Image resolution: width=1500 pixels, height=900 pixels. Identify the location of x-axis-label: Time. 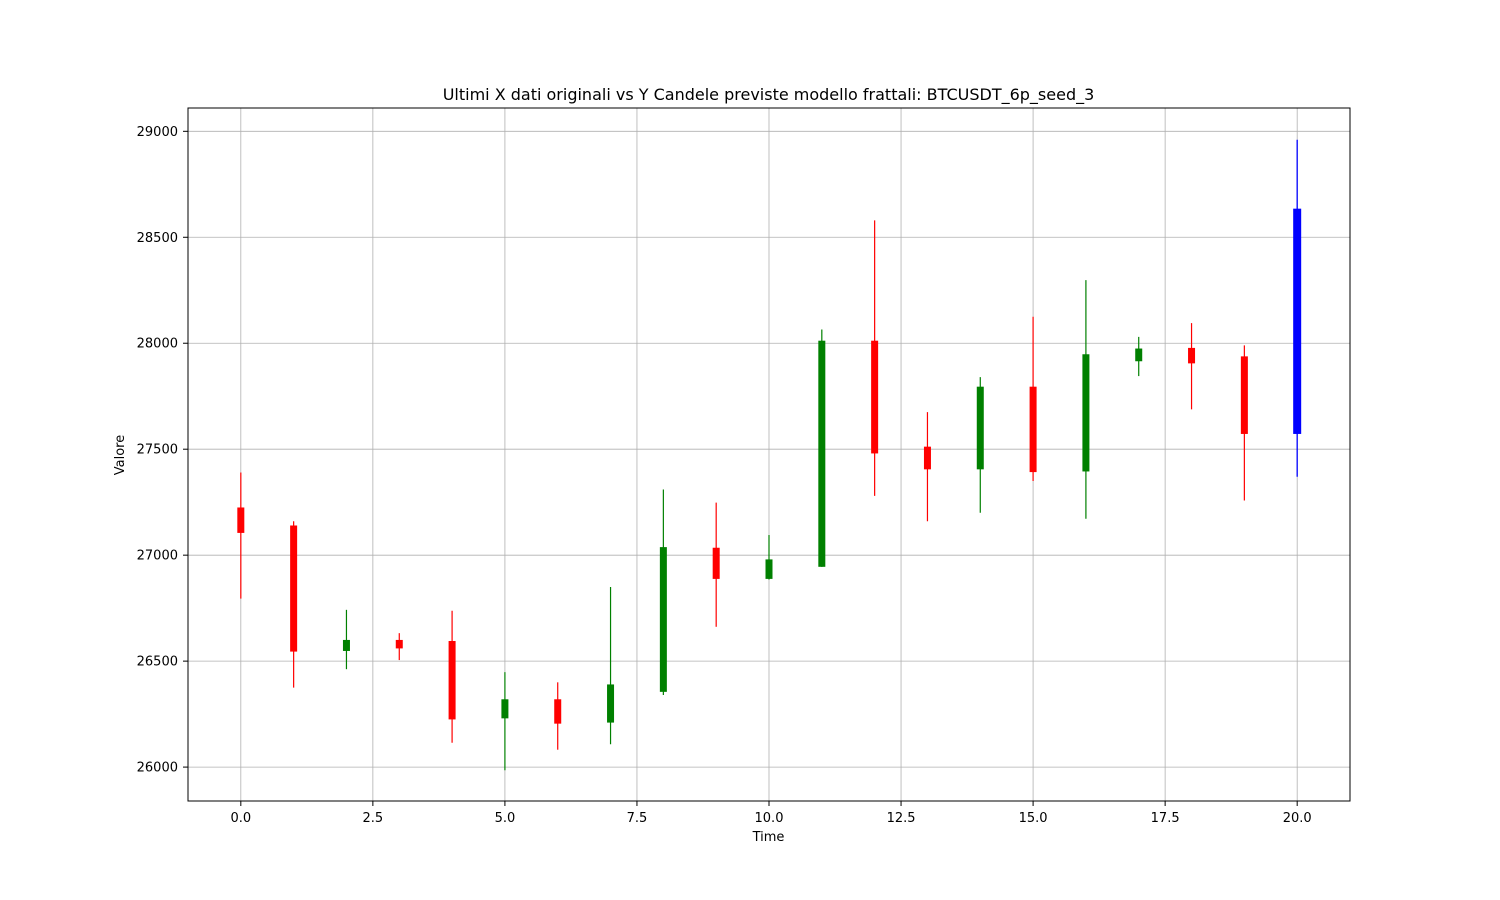
(768, 837).